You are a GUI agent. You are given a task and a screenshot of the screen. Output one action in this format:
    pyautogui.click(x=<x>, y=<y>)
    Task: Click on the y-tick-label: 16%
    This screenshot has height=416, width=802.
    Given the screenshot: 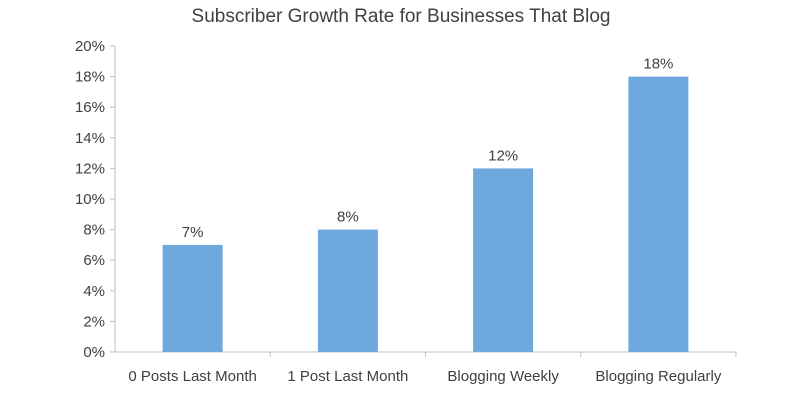 What is the action you would take?
    pyautogui.click(x=90, y=107)
    